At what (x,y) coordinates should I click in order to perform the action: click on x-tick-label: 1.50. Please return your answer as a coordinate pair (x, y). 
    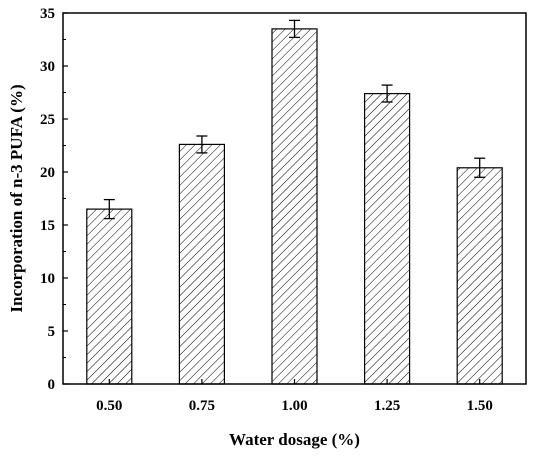
    Looking at the image, I should click on (480, 406).